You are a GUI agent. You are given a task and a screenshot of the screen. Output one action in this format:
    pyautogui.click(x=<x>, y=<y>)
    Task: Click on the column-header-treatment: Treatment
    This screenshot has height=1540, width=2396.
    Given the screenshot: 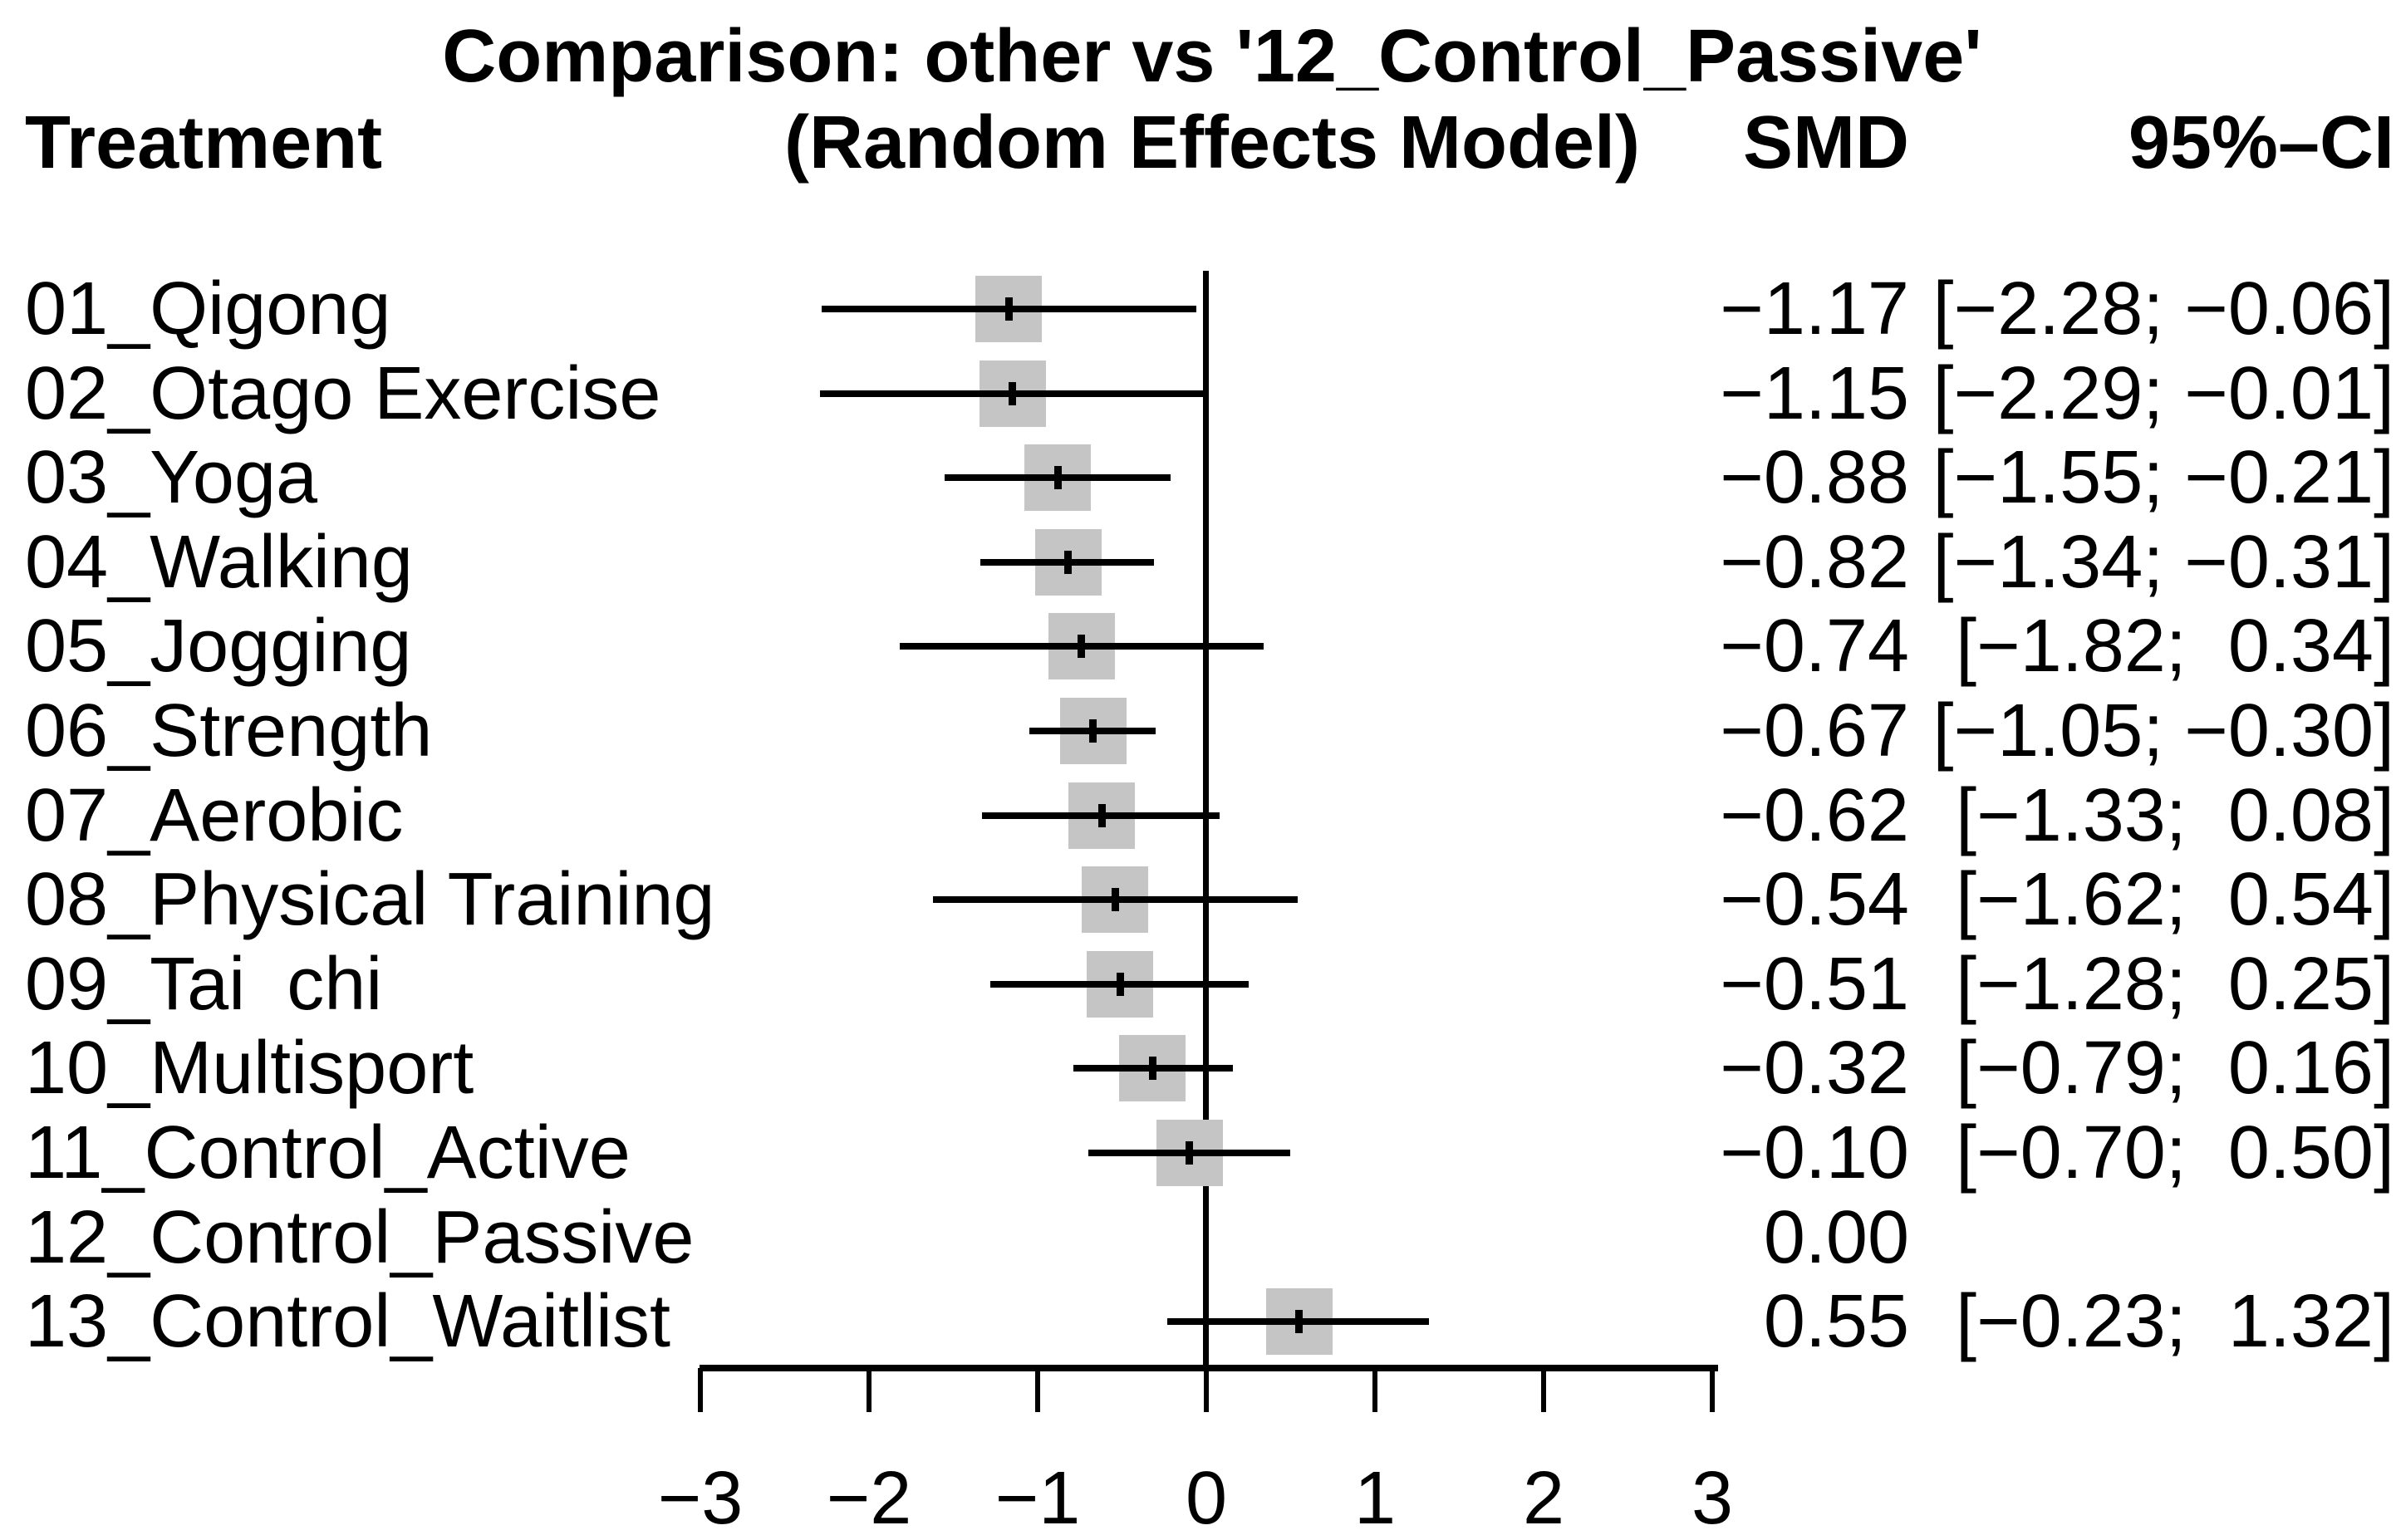 What is the action you would take?
    pyautogui.click(x=204, y=142)
    